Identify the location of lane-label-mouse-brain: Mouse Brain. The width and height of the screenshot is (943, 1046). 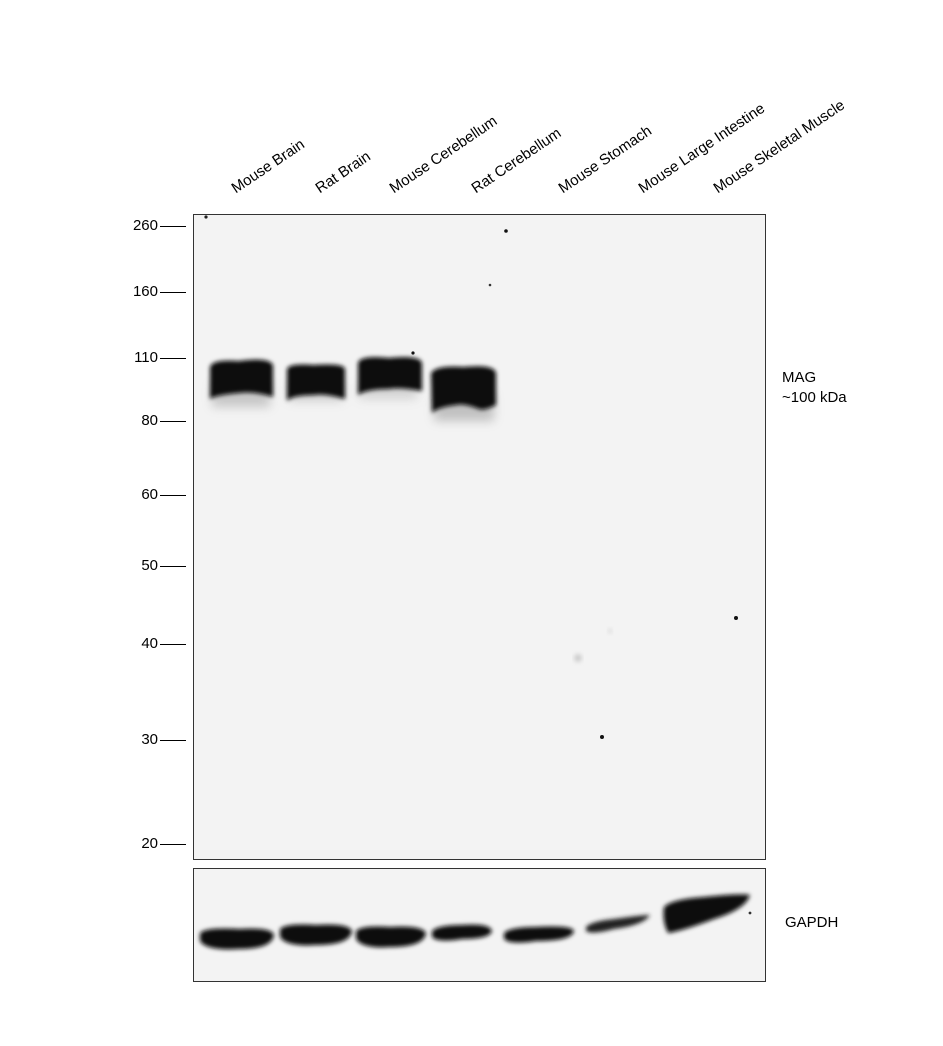
(268, 166).